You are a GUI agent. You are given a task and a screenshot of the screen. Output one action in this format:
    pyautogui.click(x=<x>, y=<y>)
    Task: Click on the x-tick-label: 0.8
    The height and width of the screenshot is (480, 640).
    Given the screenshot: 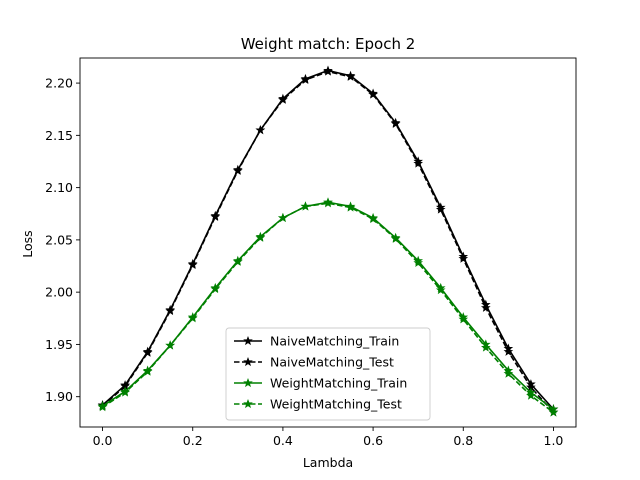 What is the action you would take?
    pyautogui.click(x=463, y=440)
    